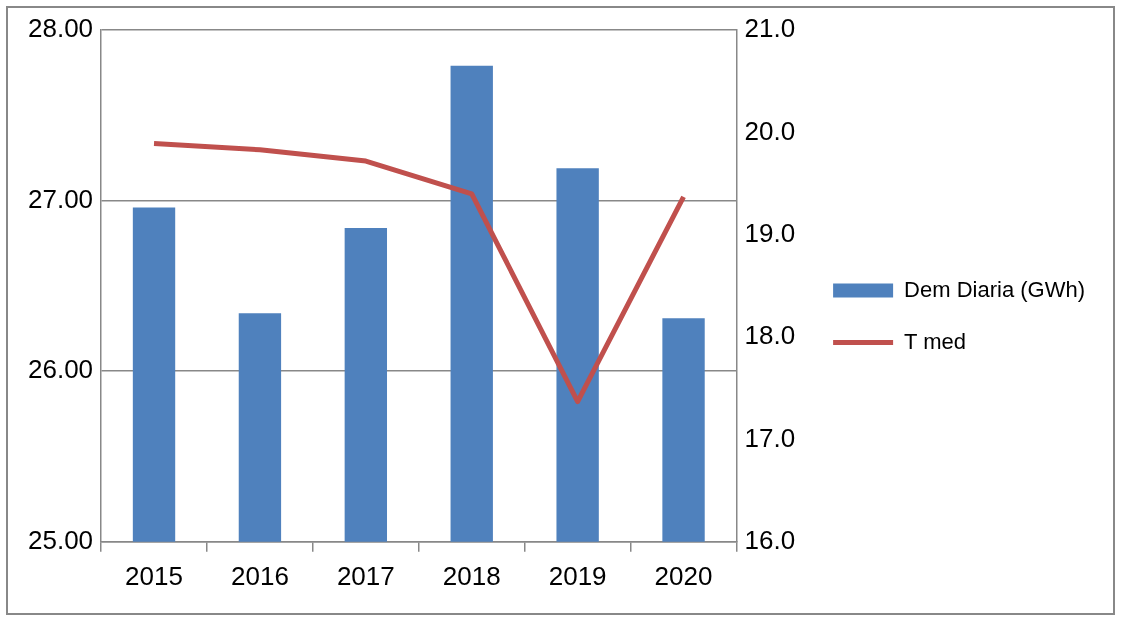 The width and height of the screenshot is (1125, 623). What do you see at coordinates (770, 335) in the screenshot?
I see `y2-tick-label: 18.0` at bounding box center [770, 335].